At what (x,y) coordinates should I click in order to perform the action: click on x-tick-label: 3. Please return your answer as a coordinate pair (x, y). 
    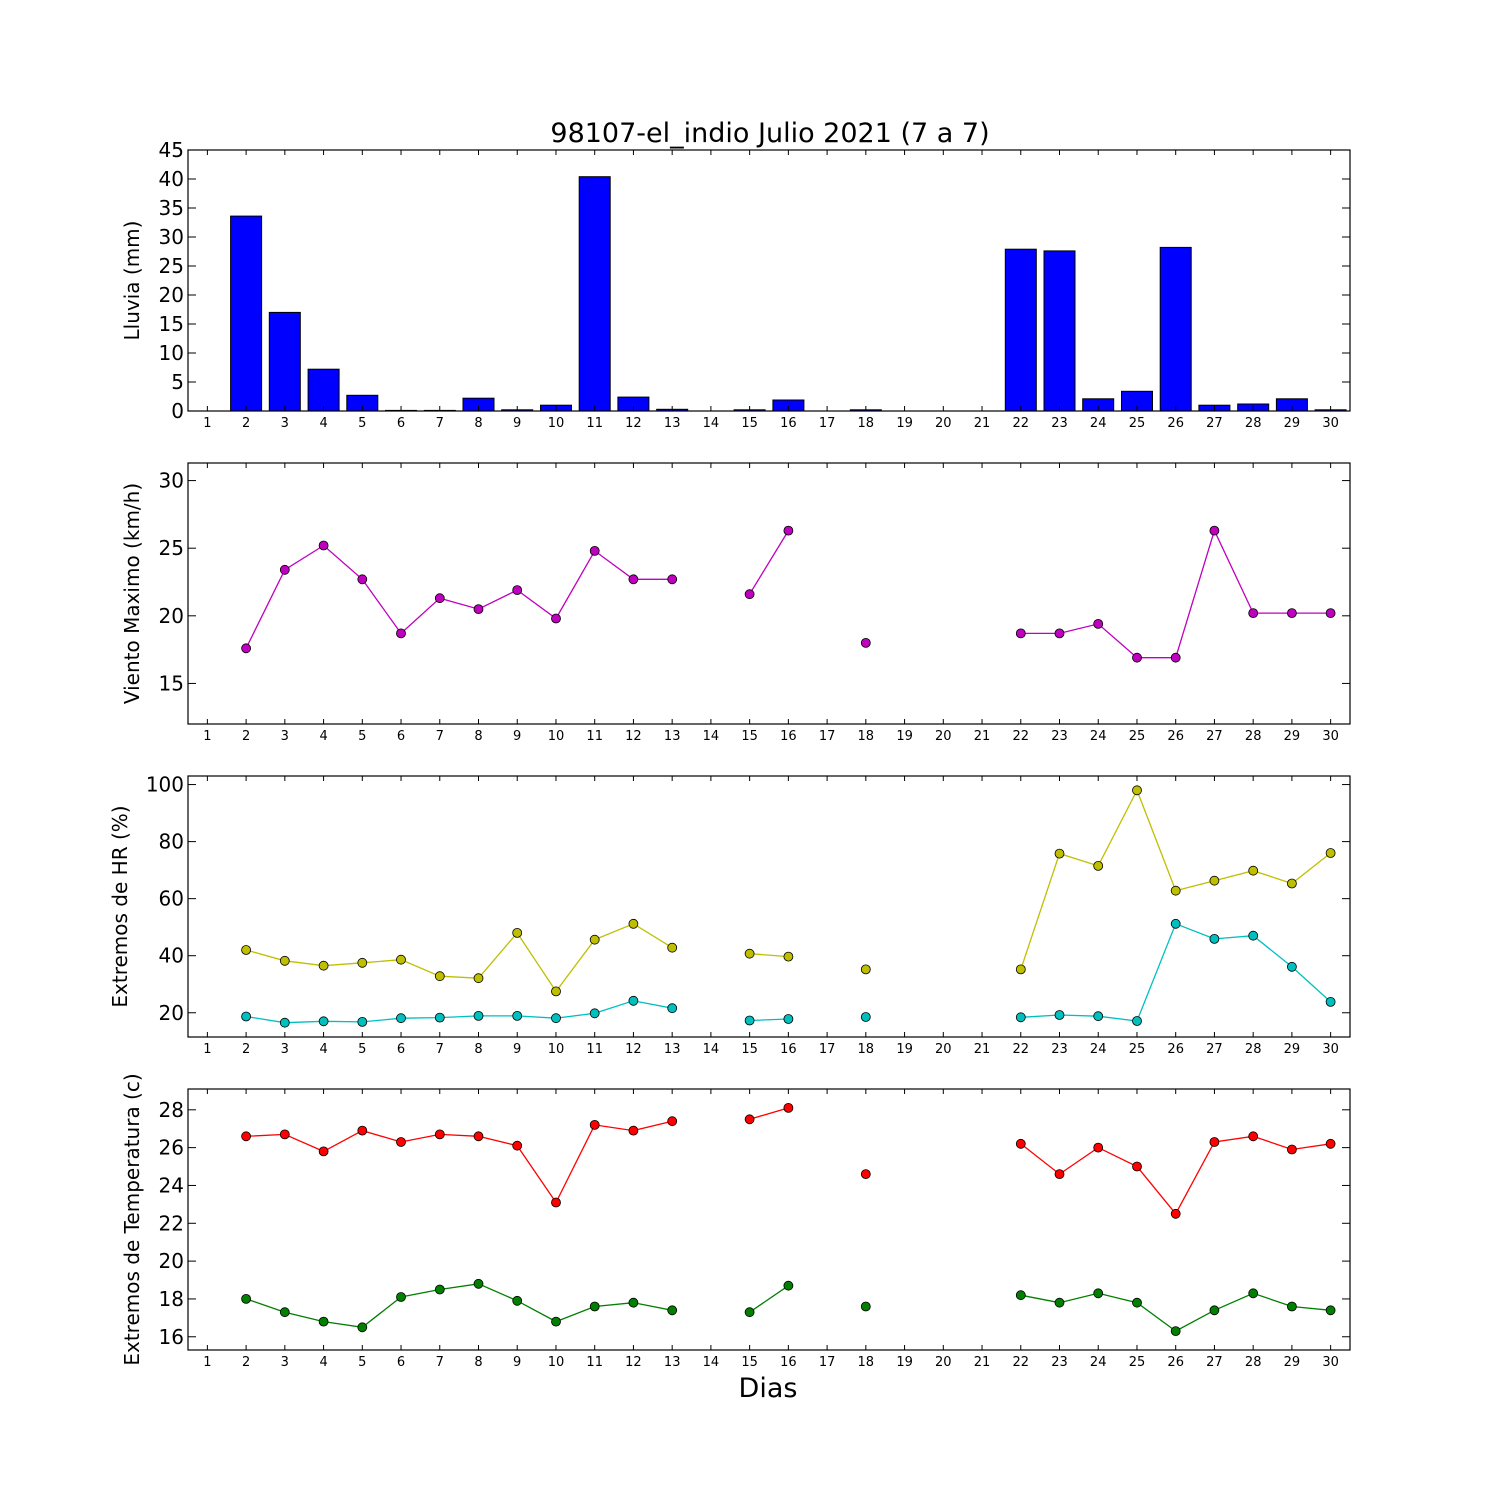
    Looking at the image, I should click on (285, 423).